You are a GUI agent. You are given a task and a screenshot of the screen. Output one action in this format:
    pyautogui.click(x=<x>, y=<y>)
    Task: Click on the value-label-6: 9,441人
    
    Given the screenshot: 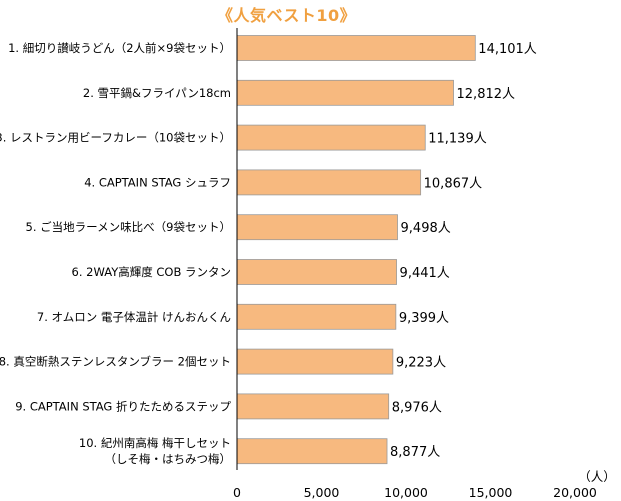 What is the action you would take?
    pyautogui.click(x=425, y=273)
    